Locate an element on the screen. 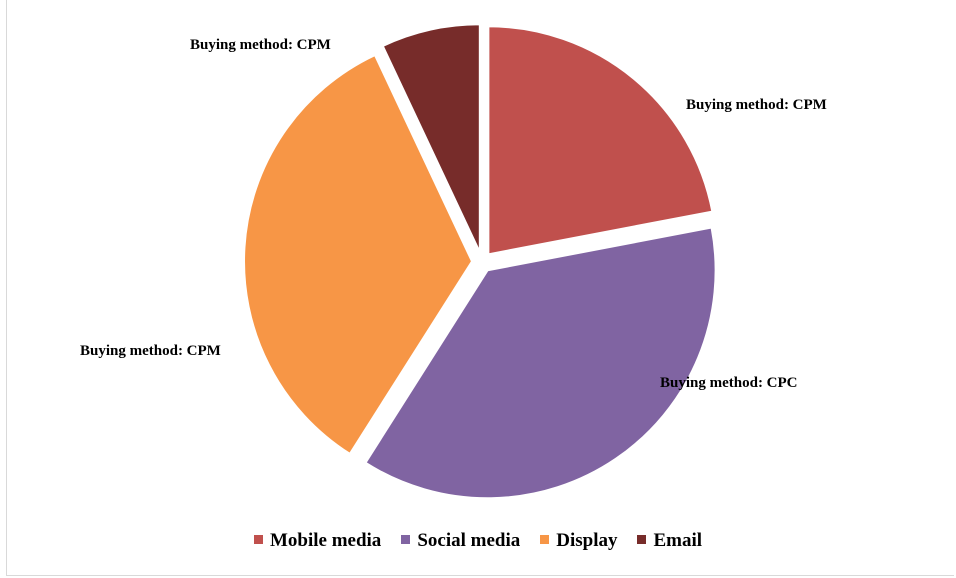 The width and height of the screenshot is (956, 578). legend-label: Display is located at coordinates (587, 540).